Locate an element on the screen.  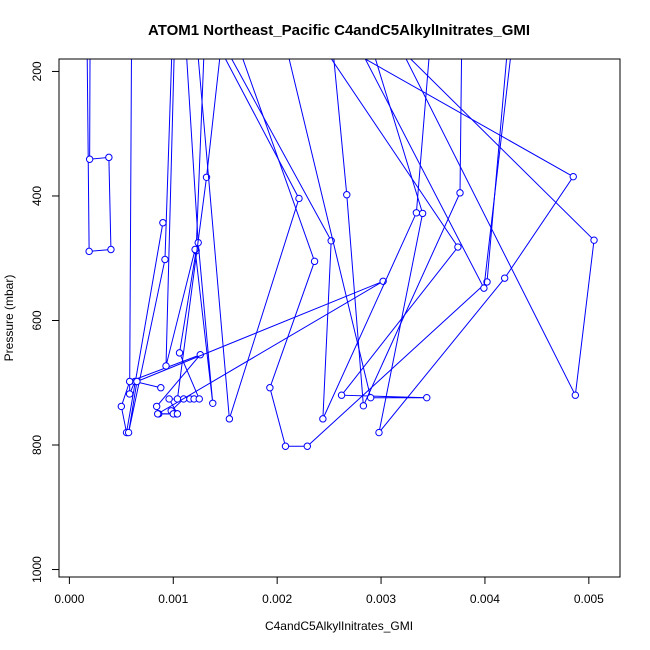
x-tick-label: 0.004 is located at coordinates (485, 599).